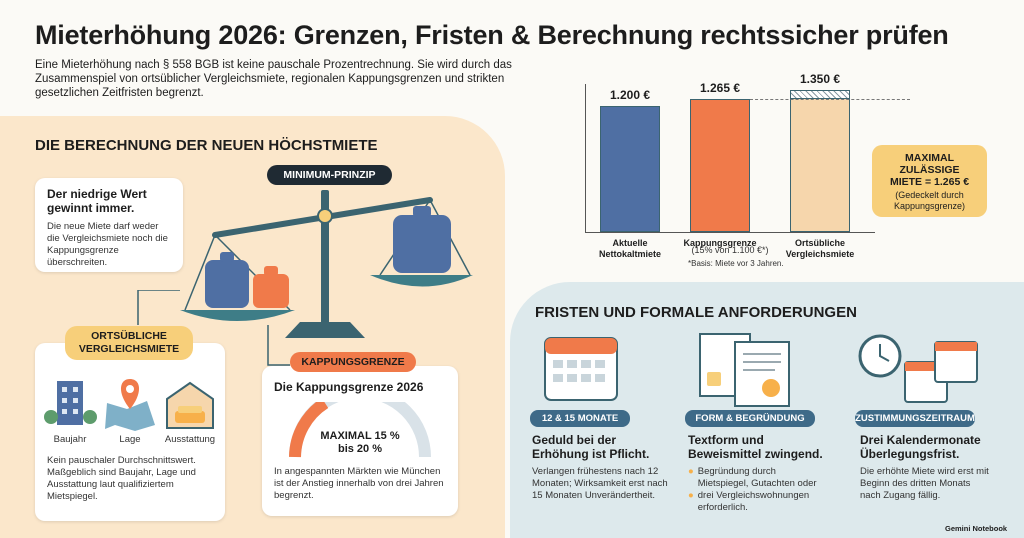 The height and width of the screenshot is (538, 1024). I want to click on x-tick-label: Kappungsgrenze, so click(720, 243).